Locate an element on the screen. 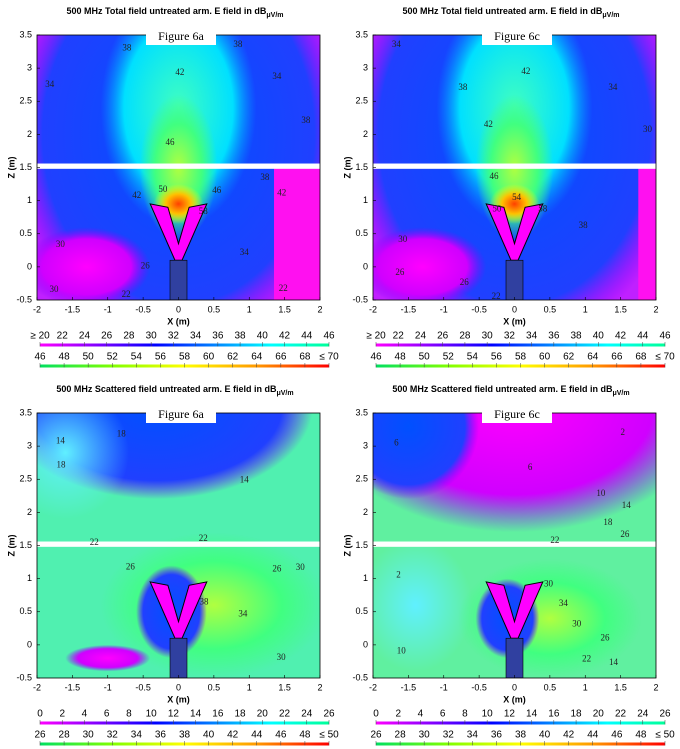  field is located at coordinates (178, 545).